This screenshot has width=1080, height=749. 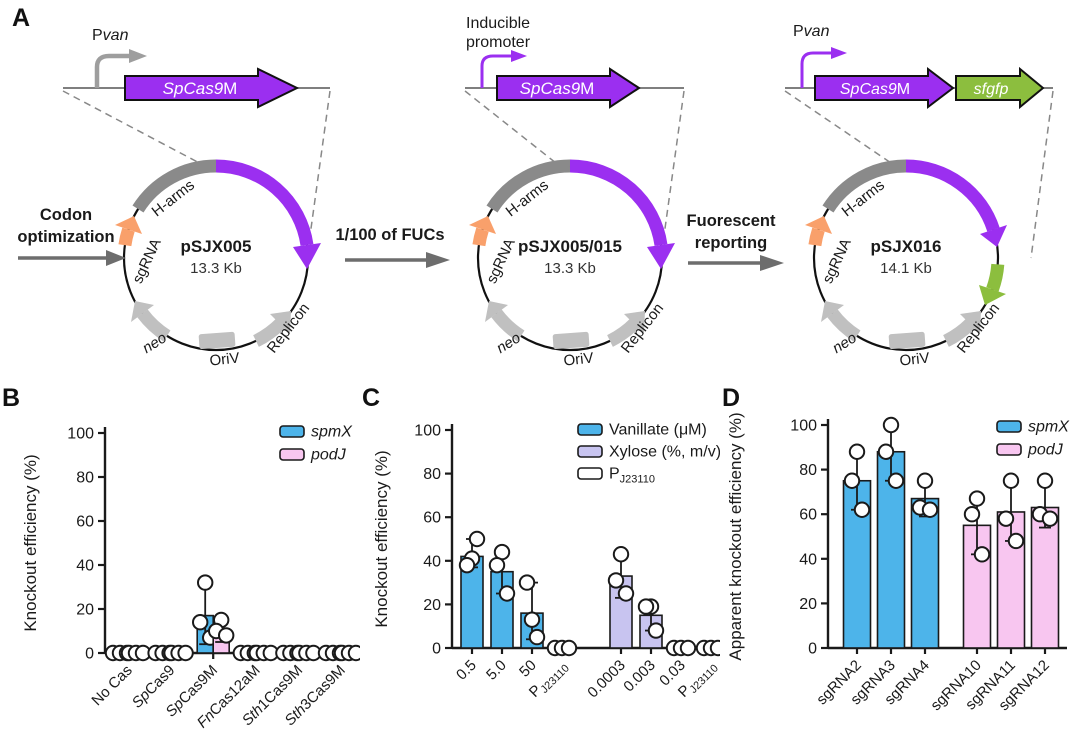 I want to click on y-tick-label: 60, so click(x=808, y=515).